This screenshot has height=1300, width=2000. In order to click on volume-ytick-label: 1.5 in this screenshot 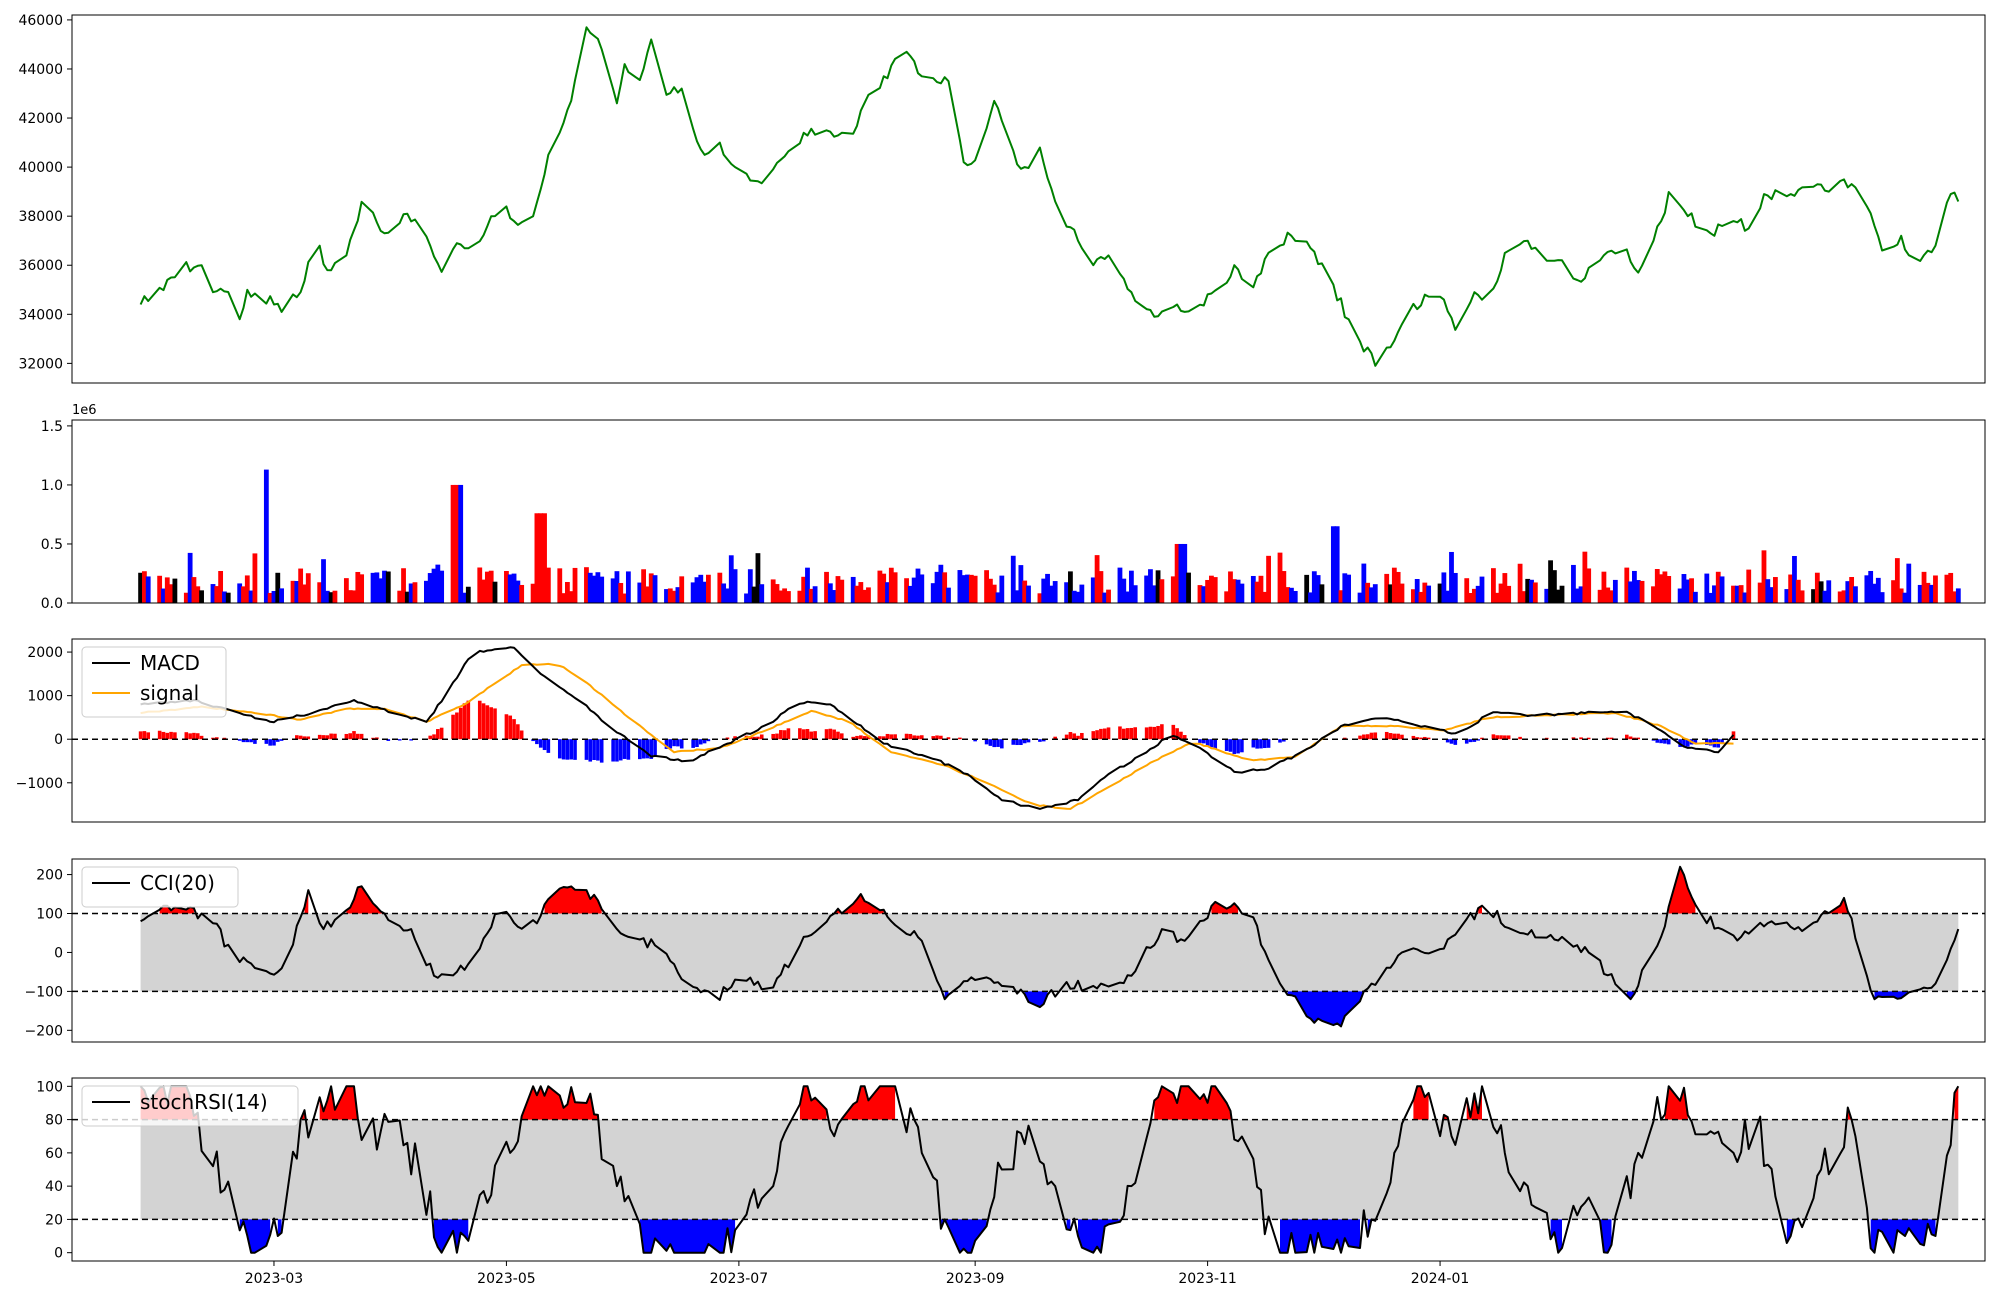, I will do `click(52, 427)`.